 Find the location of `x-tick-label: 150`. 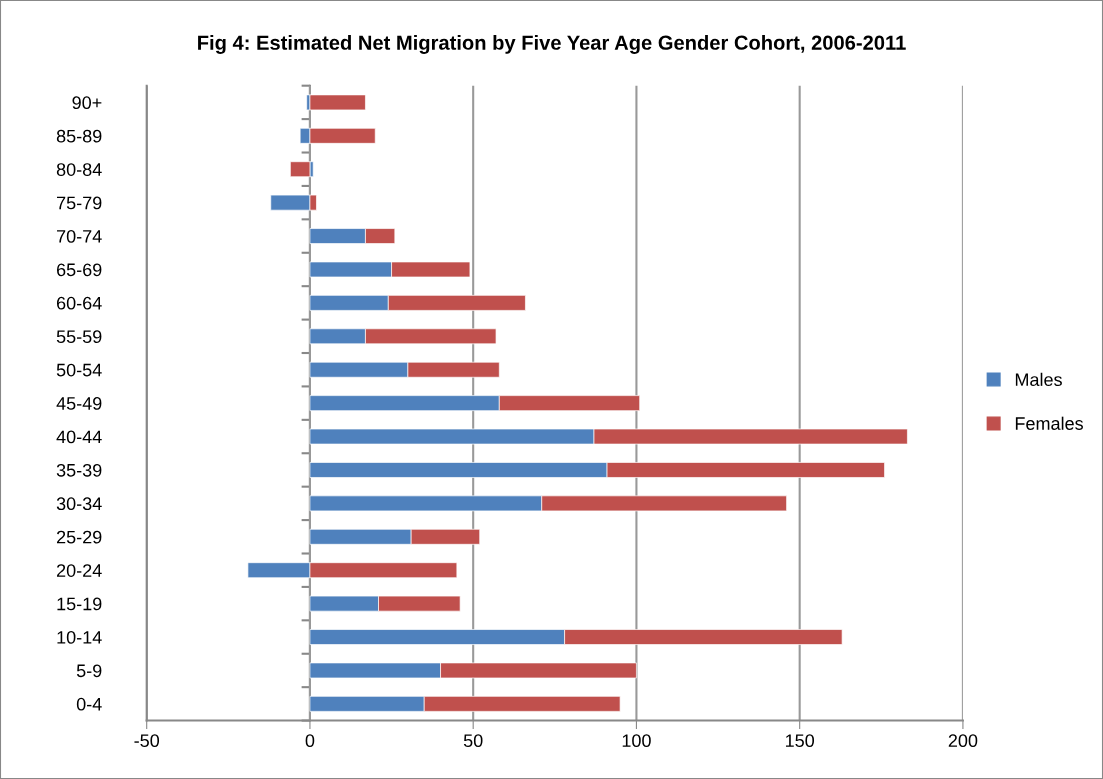

x-tick-label: 150 is located at coordinates (800, 741).